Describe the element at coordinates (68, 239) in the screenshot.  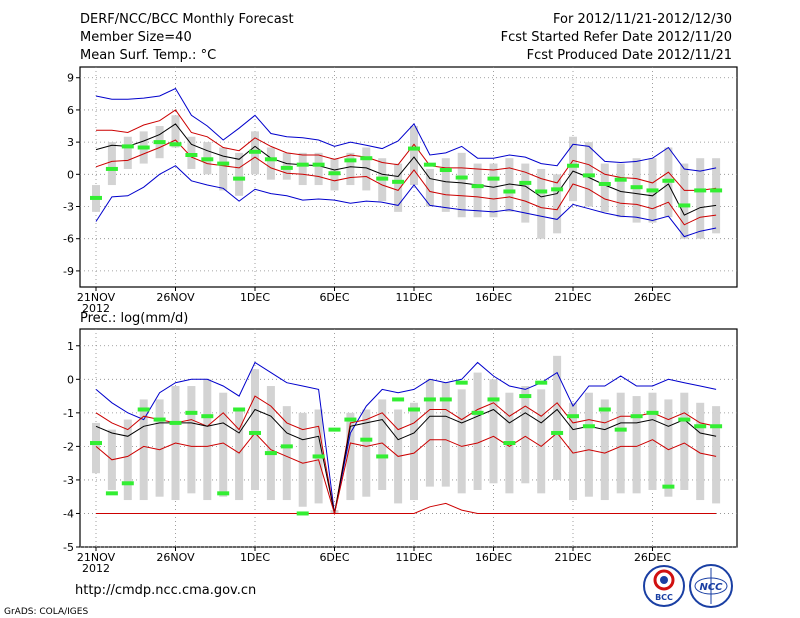
I see `y-tick-label: -6` at that location.